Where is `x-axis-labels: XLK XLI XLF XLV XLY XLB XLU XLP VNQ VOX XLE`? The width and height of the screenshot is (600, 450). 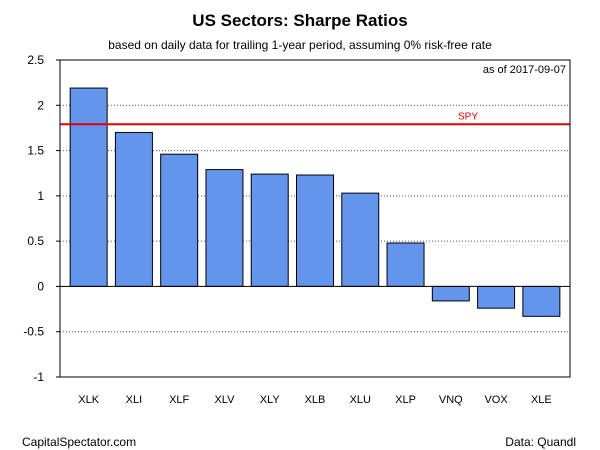
x-axis-labels: XLK XLI XLF XLV XLY XLB XLU XLP VNQ VOX XLE is located at coordinates (315, 400).